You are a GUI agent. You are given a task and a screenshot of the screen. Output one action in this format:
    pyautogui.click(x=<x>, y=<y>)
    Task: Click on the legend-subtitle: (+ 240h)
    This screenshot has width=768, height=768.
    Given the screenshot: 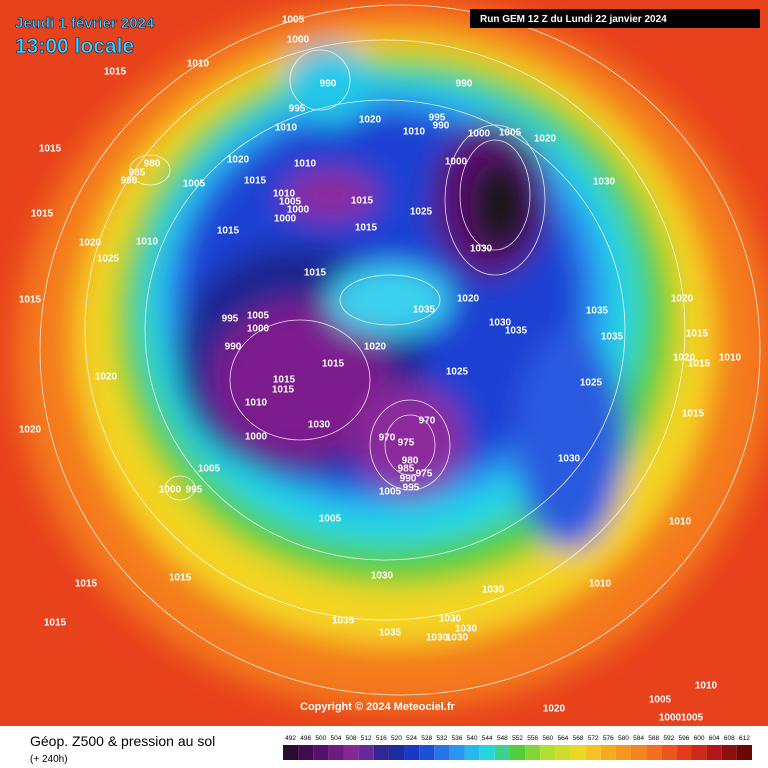 What is the action you would take?
    pyautogui.click(x=49, y=759)
    